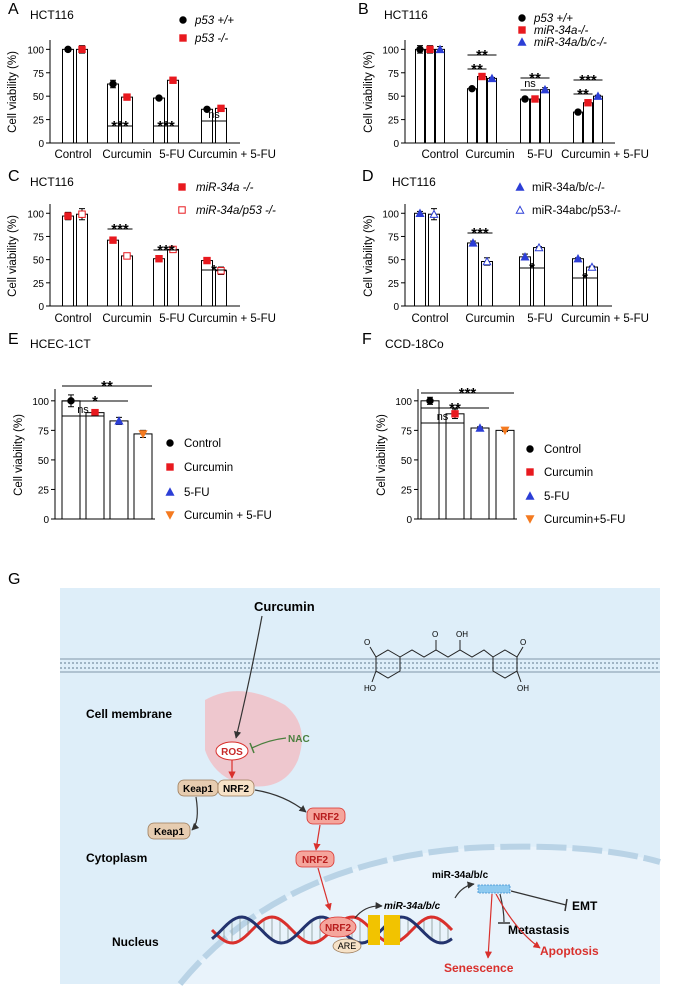 The height and width of the screenshot is (988, 698). I want to click on membrane-label: Cell membrane, so click(129, 714).